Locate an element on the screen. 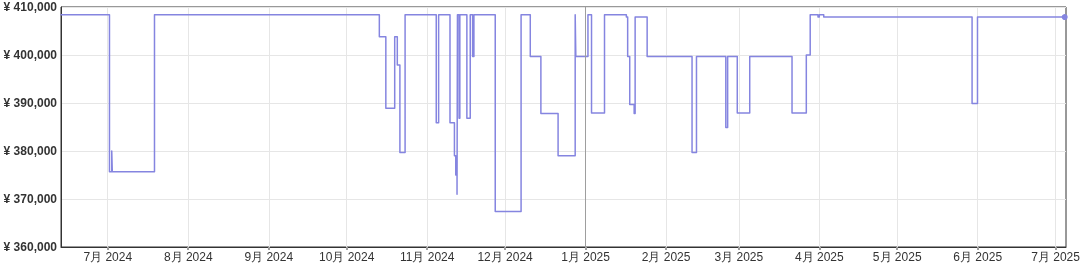 The image size is (1087, 266). x-tick-label: 9月 2024 is located at coordinates (269, 257).